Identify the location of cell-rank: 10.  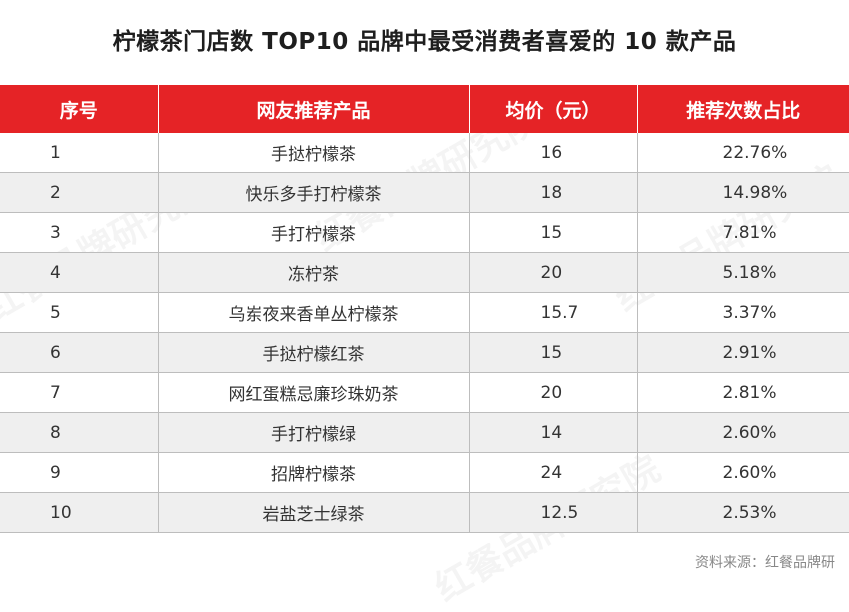
(79, 512).